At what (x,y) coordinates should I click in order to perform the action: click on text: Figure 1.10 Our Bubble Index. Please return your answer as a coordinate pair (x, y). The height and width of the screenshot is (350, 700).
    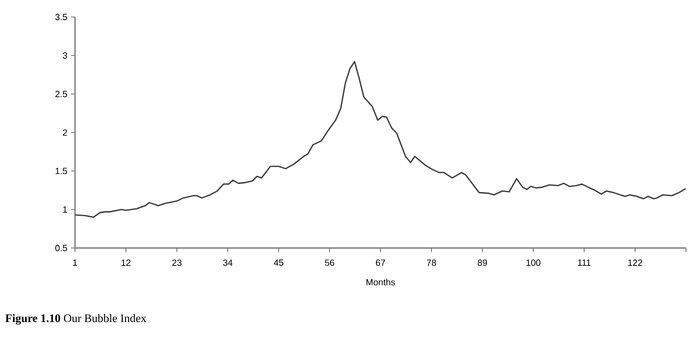
    Looking at the image, I should click on (75, 319).